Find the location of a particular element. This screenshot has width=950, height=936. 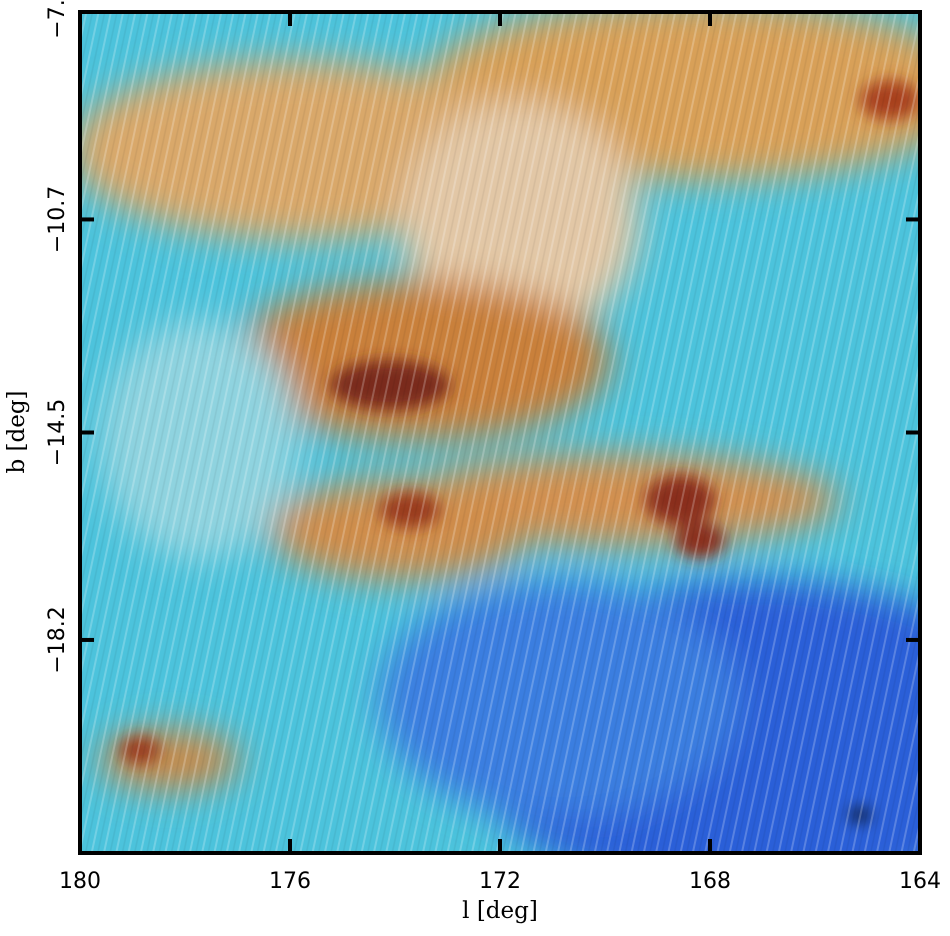

y-tick-label: −14.5 is located at coordinates (57, 432).